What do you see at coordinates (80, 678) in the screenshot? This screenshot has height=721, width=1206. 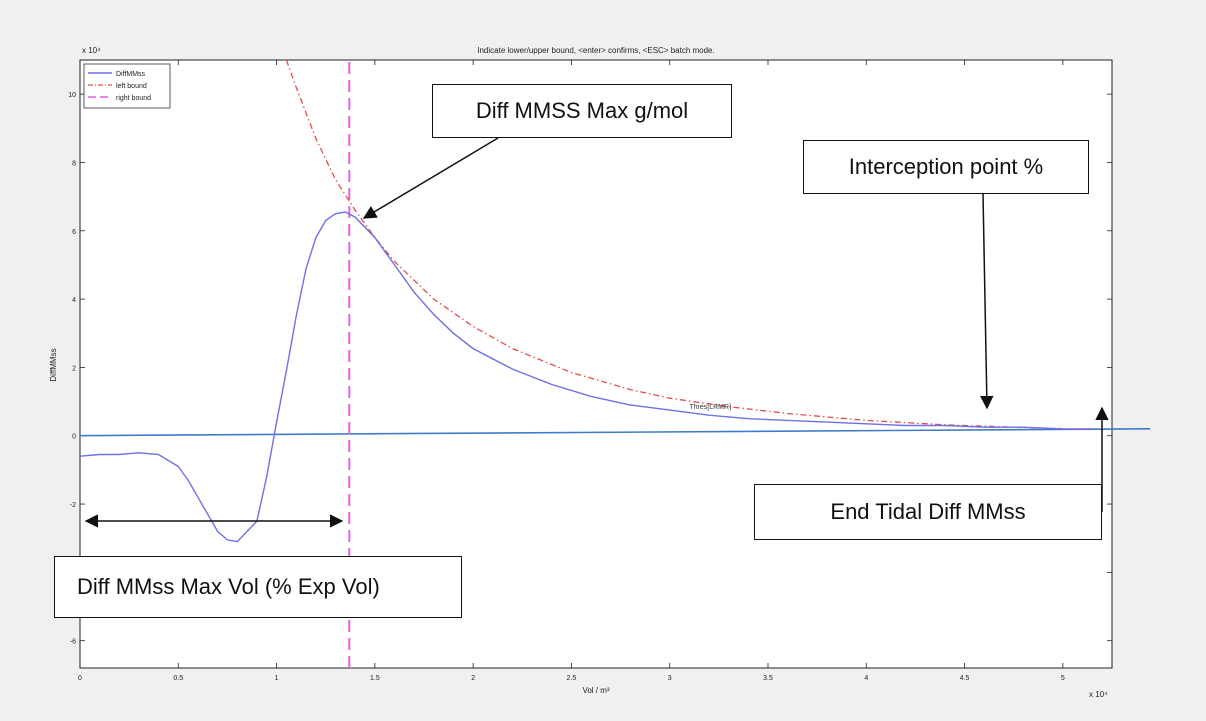 I see `x-tick-label: 0` at bounding box center [80, 678].